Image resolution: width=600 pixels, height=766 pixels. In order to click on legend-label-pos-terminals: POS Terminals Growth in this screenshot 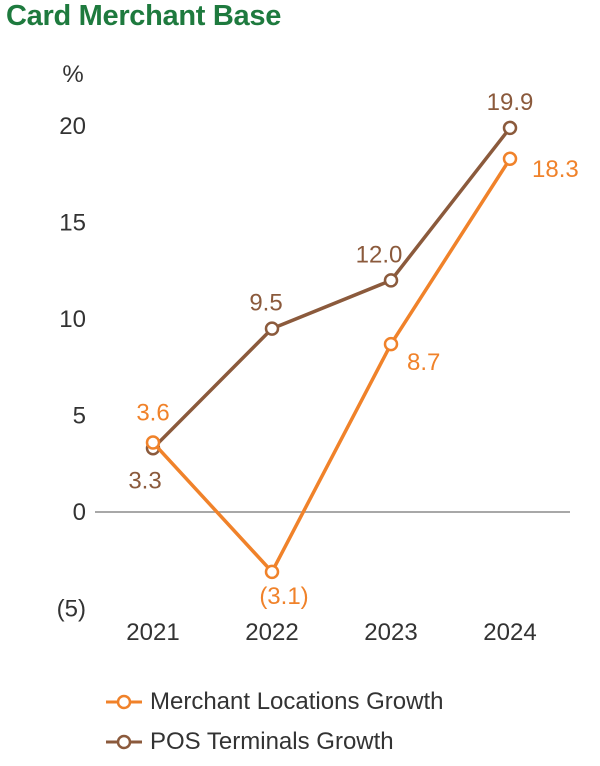, I will do `click(272, 741)`.